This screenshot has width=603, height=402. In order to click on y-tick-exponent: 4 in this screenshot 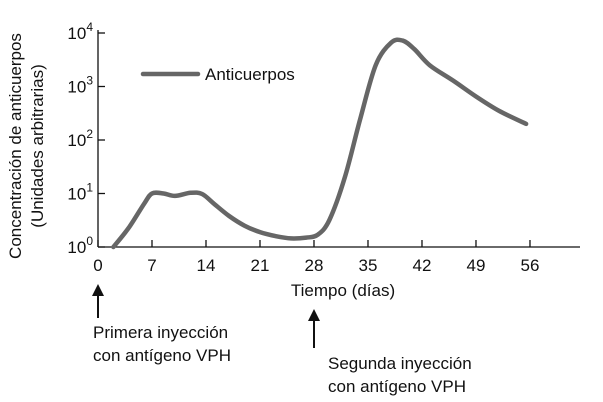, I will do `click(89, 27)`.